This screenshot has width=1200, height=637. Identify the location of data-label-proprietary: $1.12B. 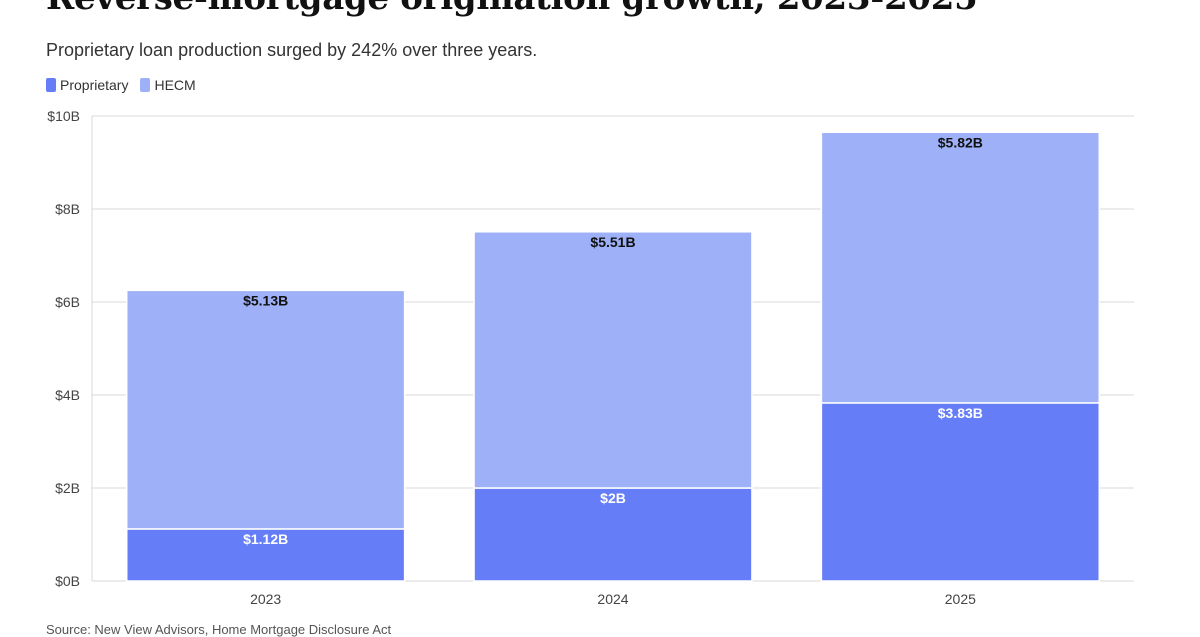
(265, 539).